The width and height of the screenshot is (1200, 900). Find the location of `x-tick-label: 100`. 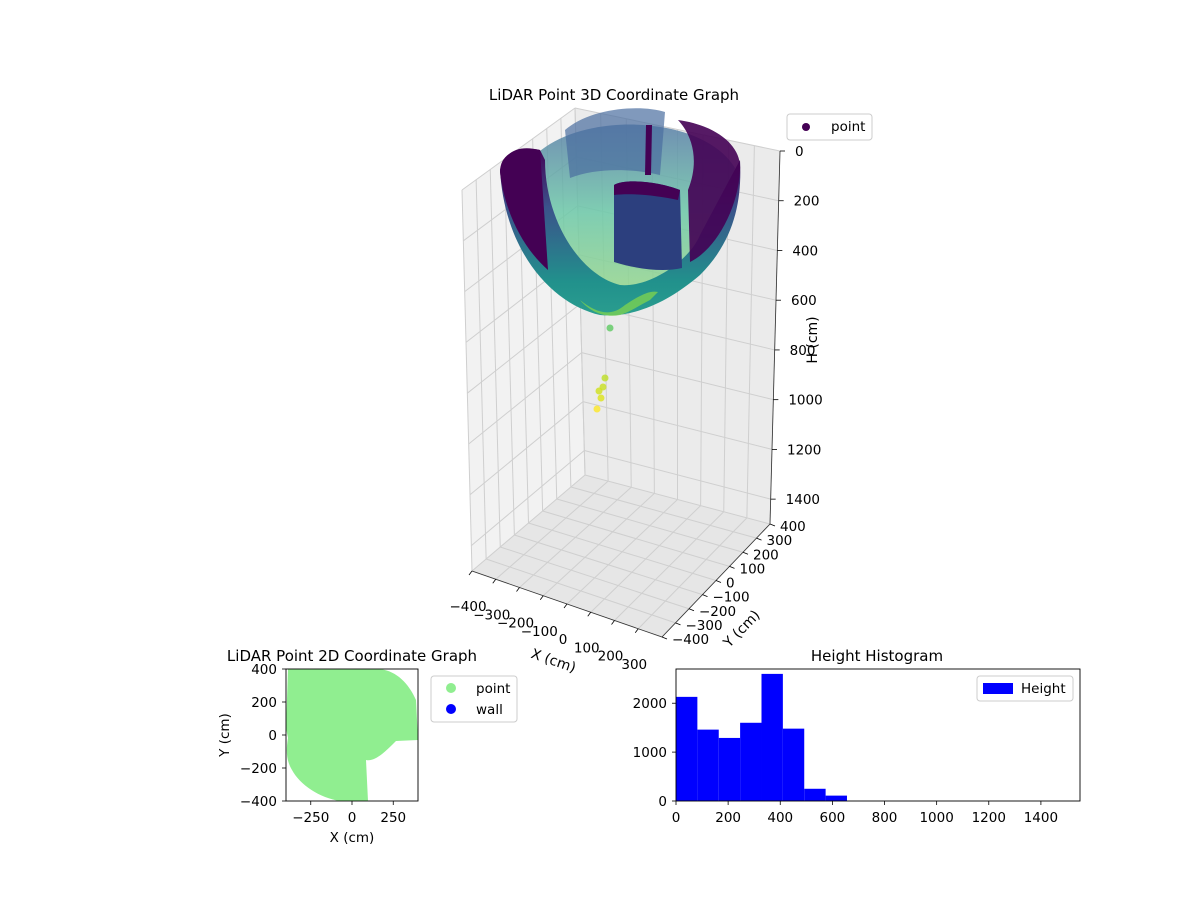

x-tick-label: 100 is located at coordinates (587, 648).